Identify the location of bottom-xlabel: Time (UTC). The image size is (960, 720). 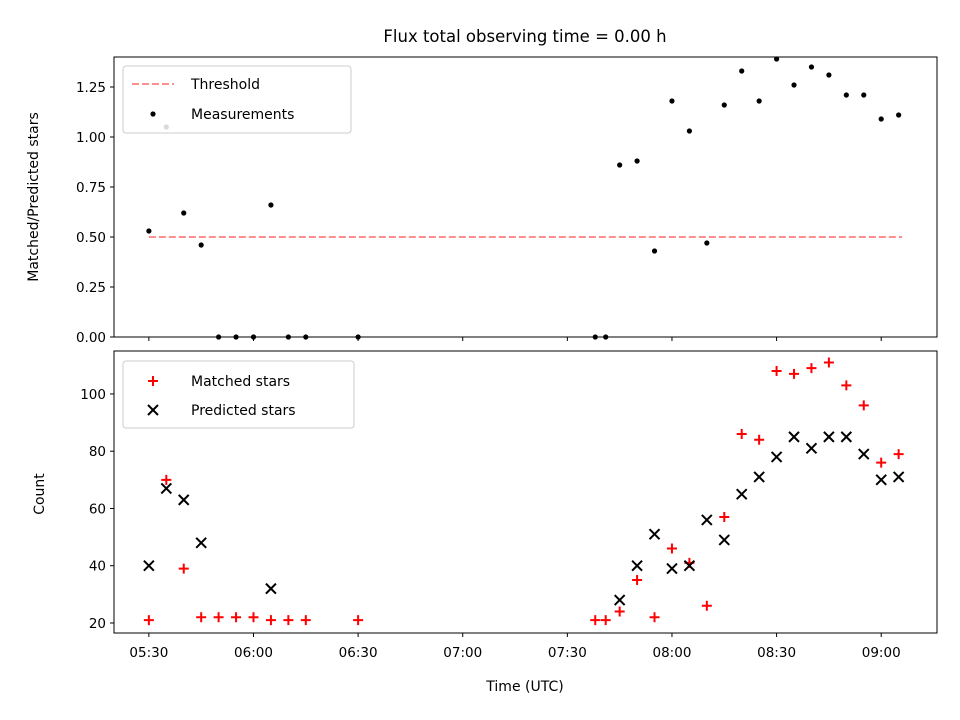
(524, 687).